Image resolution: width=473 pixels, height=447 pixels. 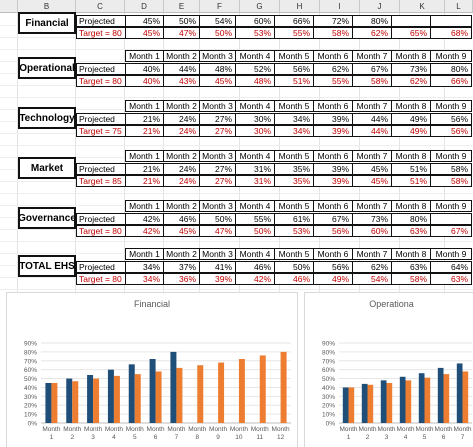 I want to click on target-value-cell: 44%, so click(x=372, y=131).